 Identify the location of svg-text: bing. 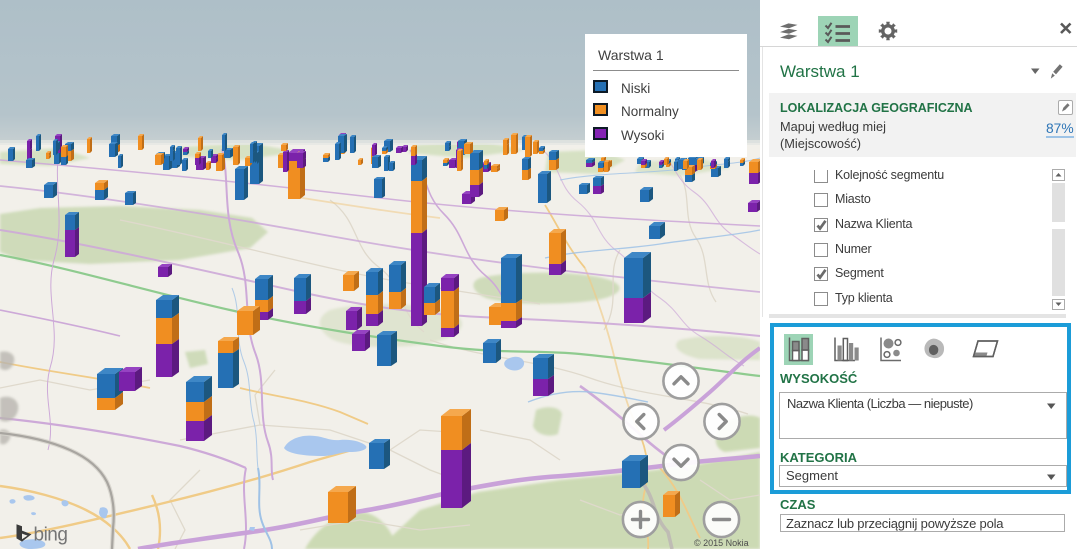
(51, 535).